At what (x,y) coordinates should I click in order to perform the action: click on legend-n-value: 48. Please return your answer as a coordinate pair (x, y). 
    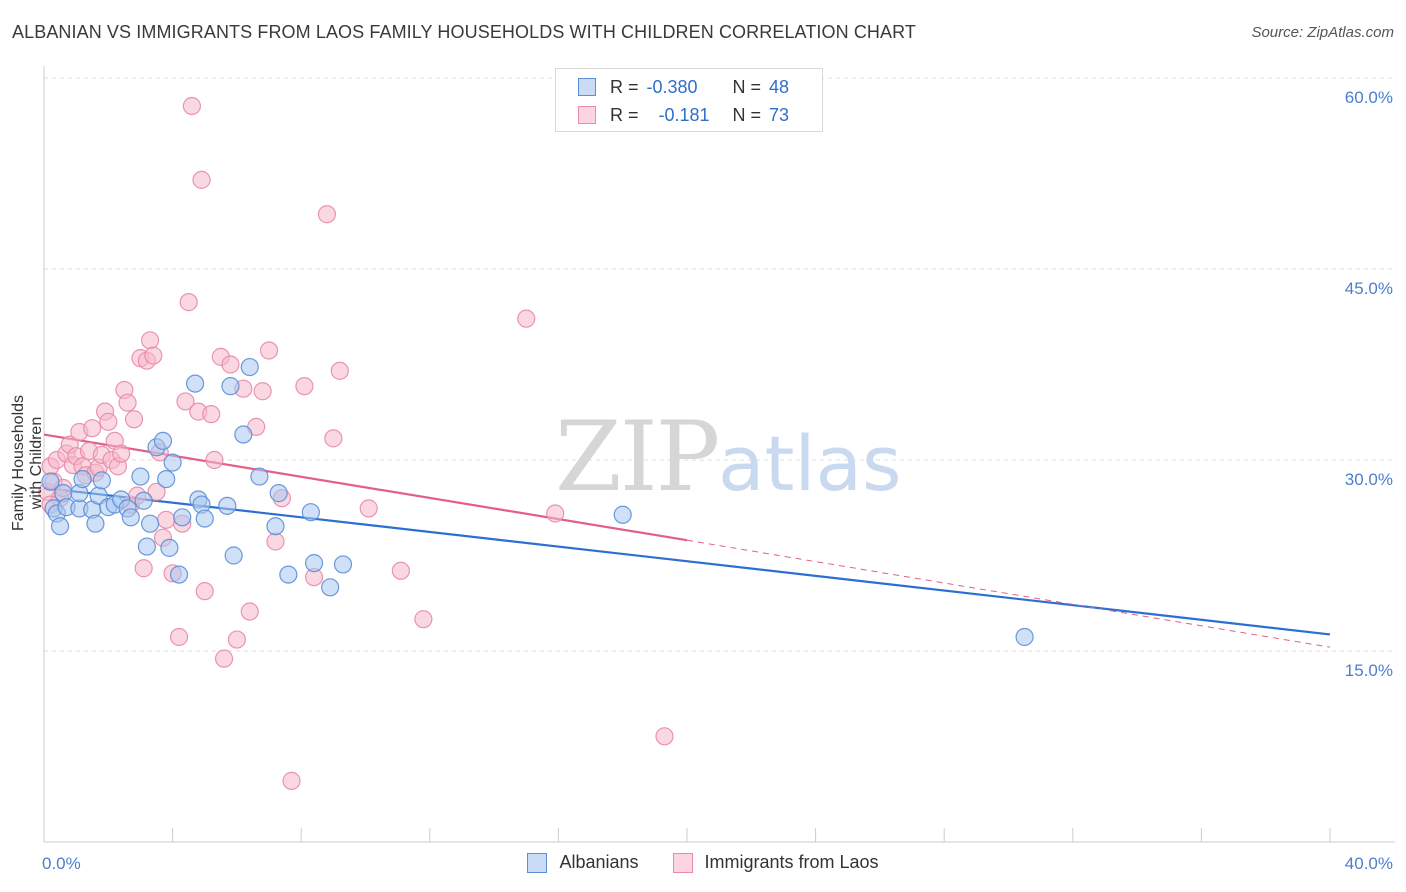
    Looking at the image, I should click on (779, 86).